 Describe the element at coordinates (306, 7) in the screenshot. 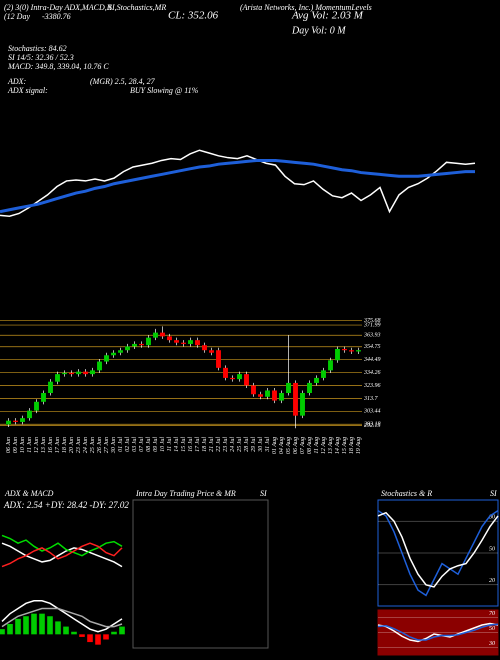

I see `header-text: (Arista Networks, Inc.) MomentumLevels` at that location.